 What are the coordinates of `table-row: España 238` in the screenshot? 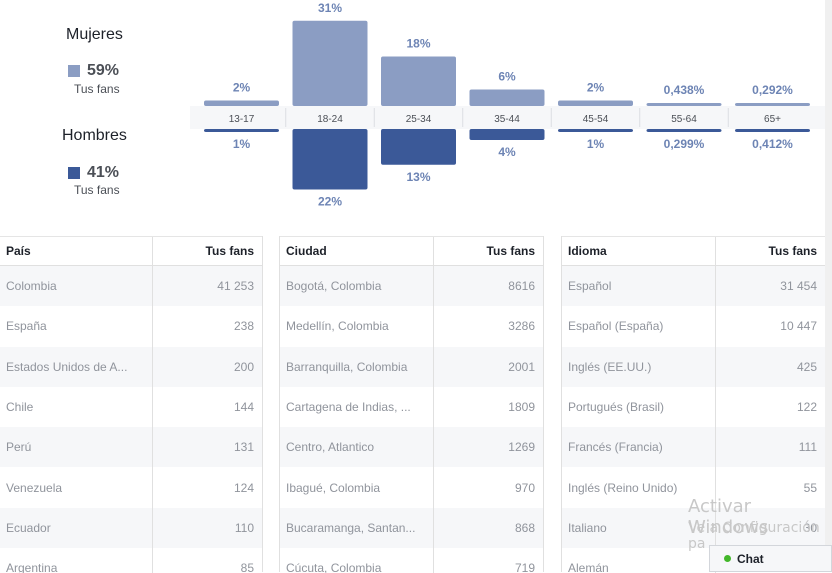 It's located at (131, 326).